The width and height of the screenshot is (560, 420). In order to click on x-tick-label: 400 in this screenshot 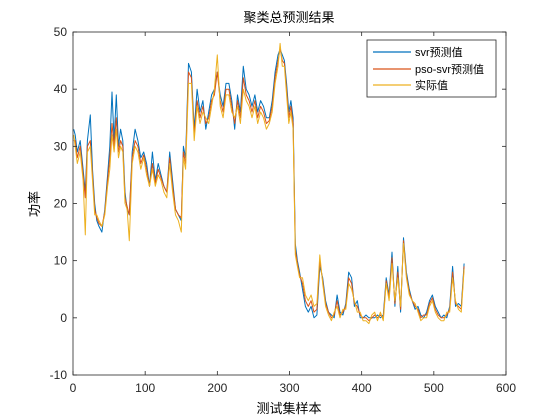, I will do `click(362, 388)`.